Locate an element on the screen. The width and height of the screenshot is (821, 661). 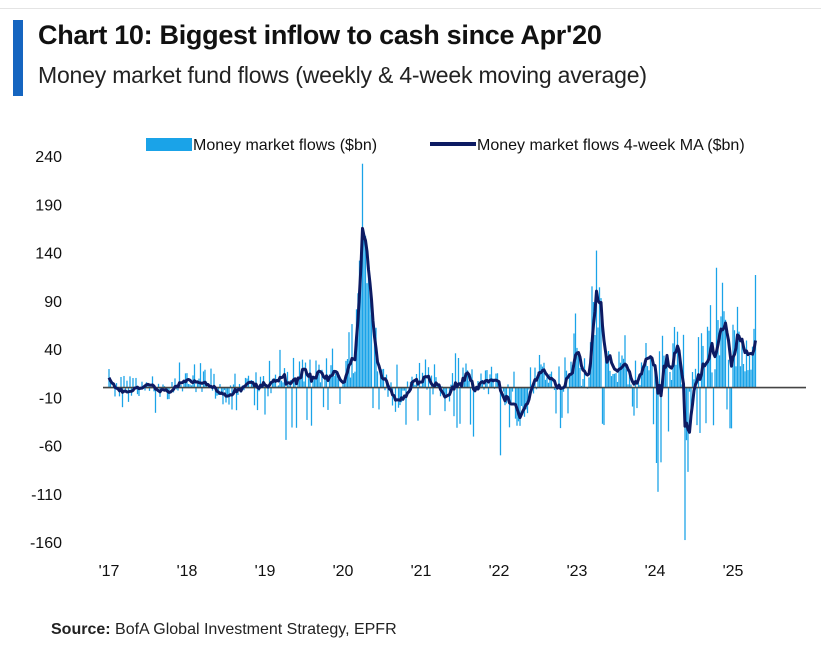
x-tick-label: '25 is located at coordinates (733, 571).